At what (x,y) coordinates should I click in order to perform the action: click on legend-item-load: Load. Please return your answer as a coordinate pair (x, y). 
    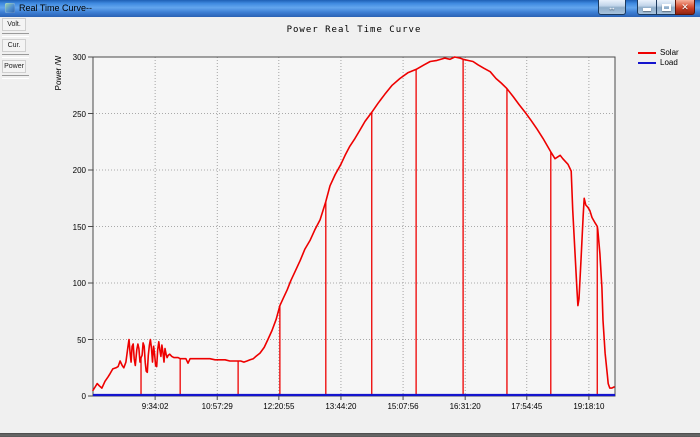
    Looking at the image, I should click on (658, 63).